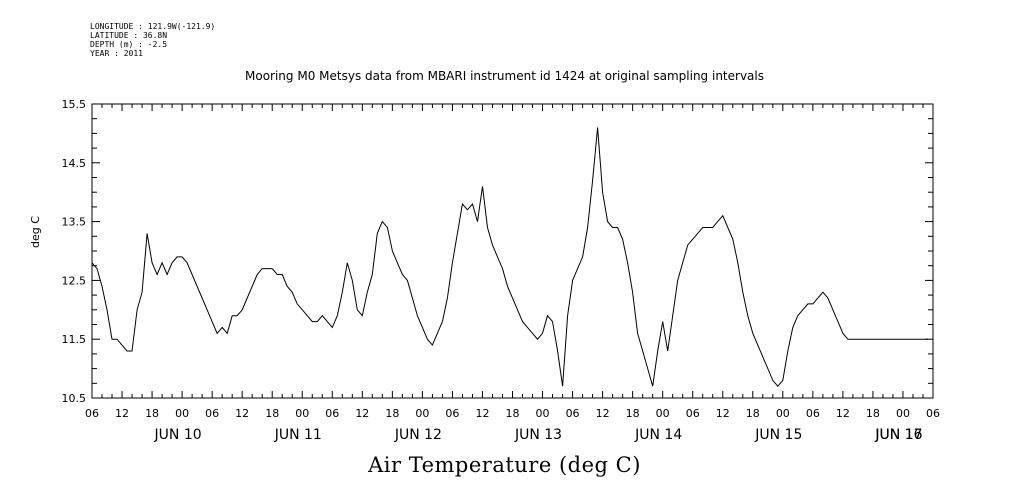 The image size is (1009, 504). Describe the element at coordinates (74, 163) in the screenshot. I see `y-tick-label: 14.5` at that location.